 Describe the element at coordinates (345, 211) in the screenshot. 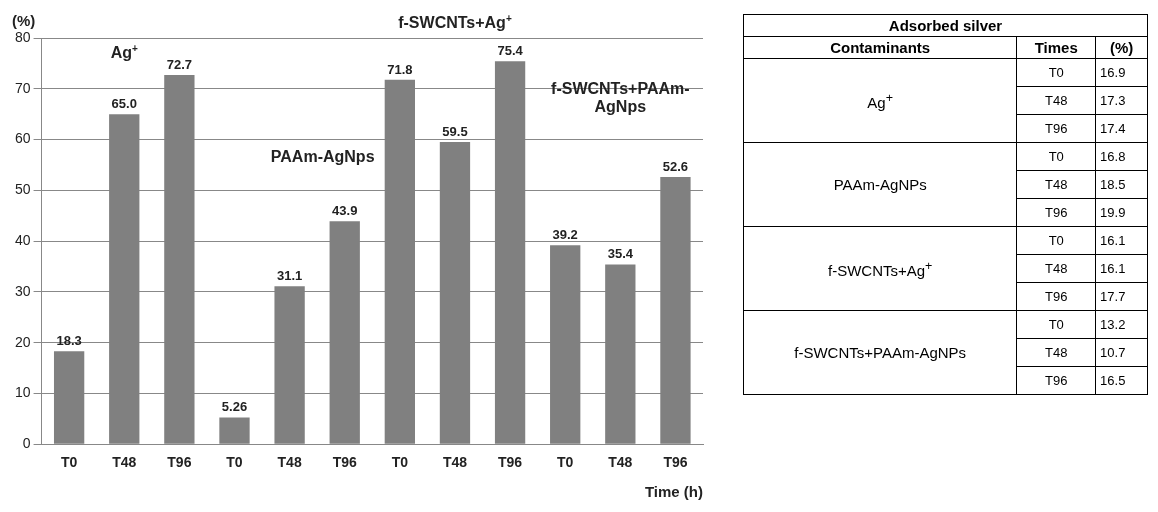

I see `data-label: 43.9` at that location.